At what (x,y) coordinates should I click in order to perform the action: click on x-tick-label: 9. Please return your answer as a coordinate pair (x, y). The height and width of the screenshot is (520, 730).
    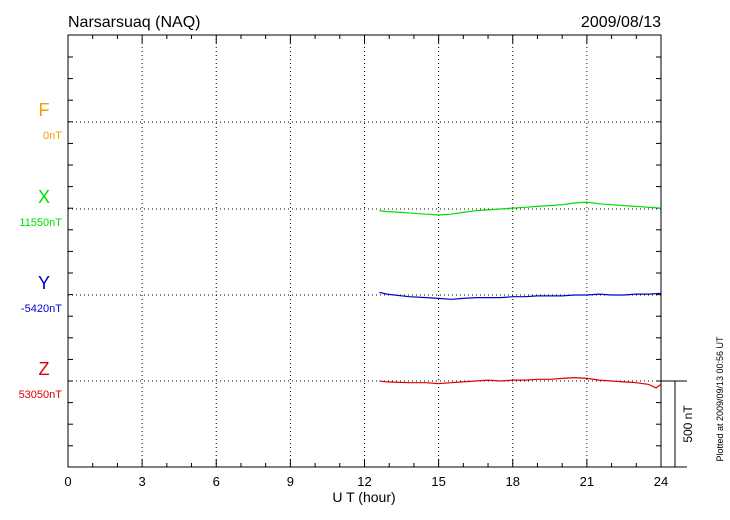
    Looking at the image, I should click on (290, 481).